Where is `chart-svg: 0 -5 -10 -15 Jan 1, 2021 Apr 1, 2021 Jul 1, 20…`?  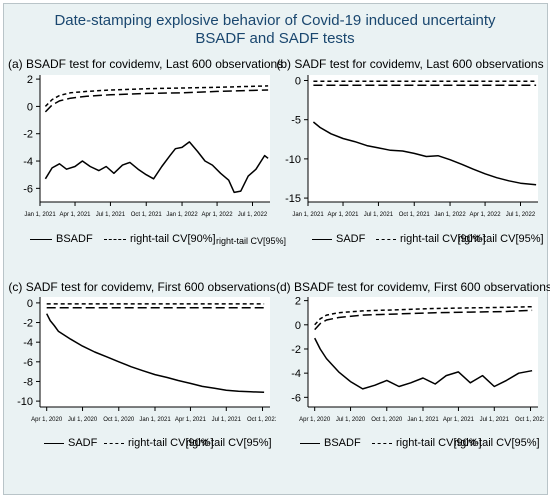
chart-svg: 0 -5 -10 -15 Jan 1, 2021 Apr 1, 2021 Jul 1, 20… is located at coordinates (411, 146).